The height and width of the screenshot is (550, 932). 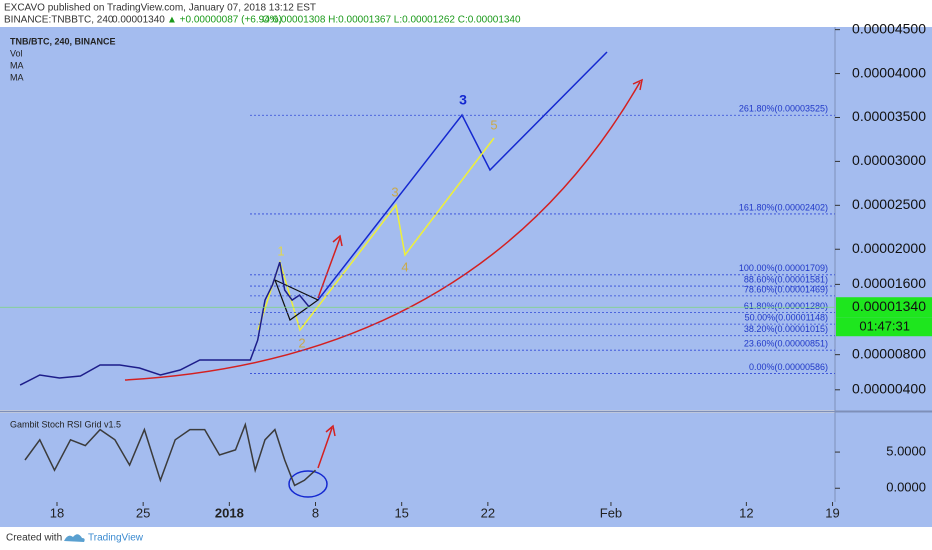 I want to click on legend-symbol: TNB/BTC, 240, BINANCE, so click(x=63, y=41).